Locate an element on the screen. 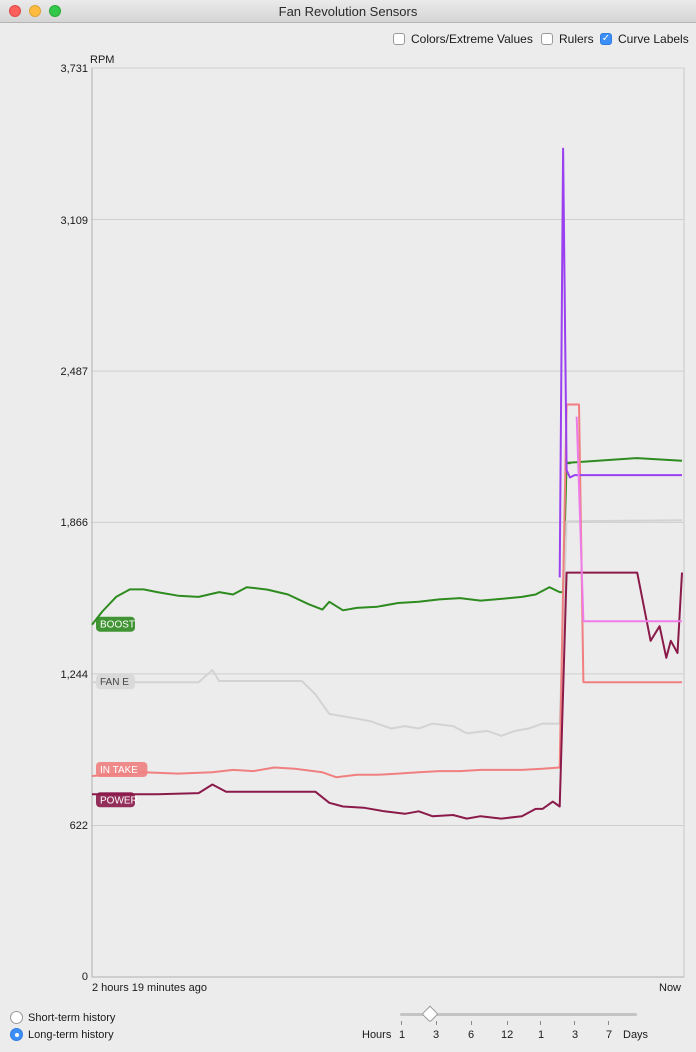  long-term-history-label: Long-term history is located at coordinates (71, 1034).